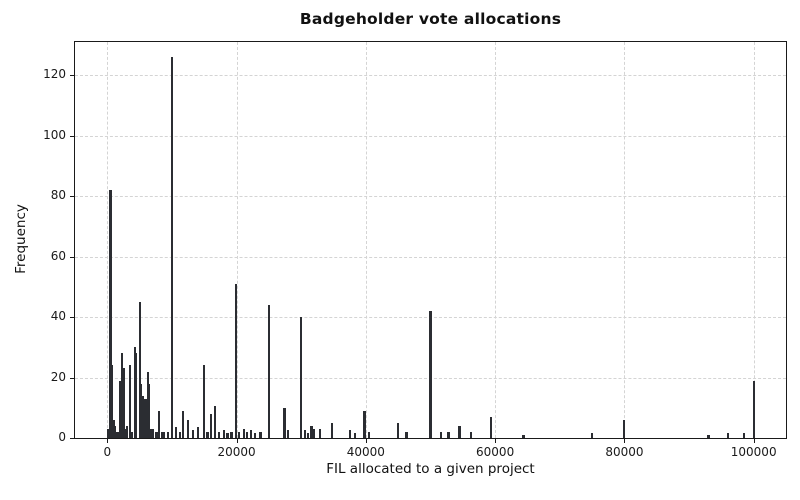  What do you see at coordinates (624, 452) in the screenshot?
I see `x-tick-label: 80000` at bounding box center [624, 452].